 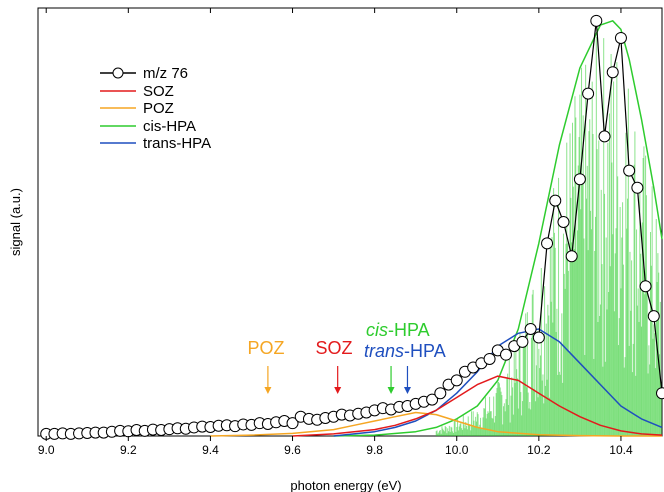 What do you see at coordinates (333, 348) in the screenshot?
I see `annotation-soz-label: SOZ` at bounding box center [333, 348].